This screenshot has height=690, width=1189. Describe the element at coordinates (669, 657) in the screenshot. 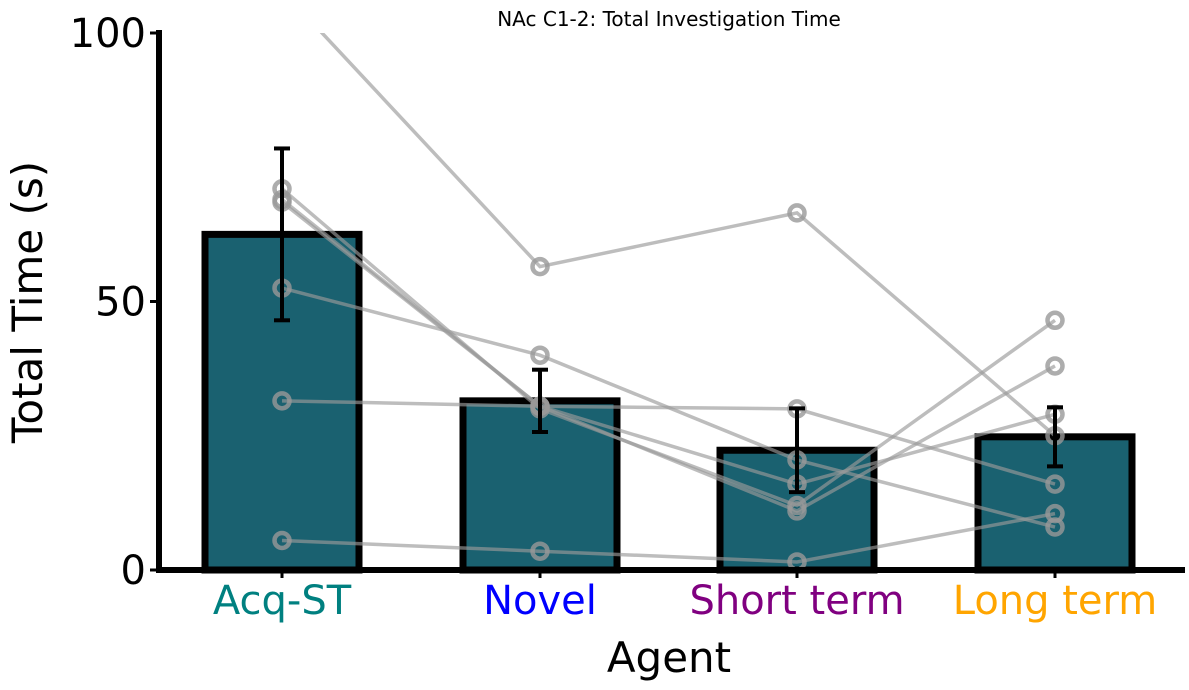

I see `x-axis-title: Agent` at that location.